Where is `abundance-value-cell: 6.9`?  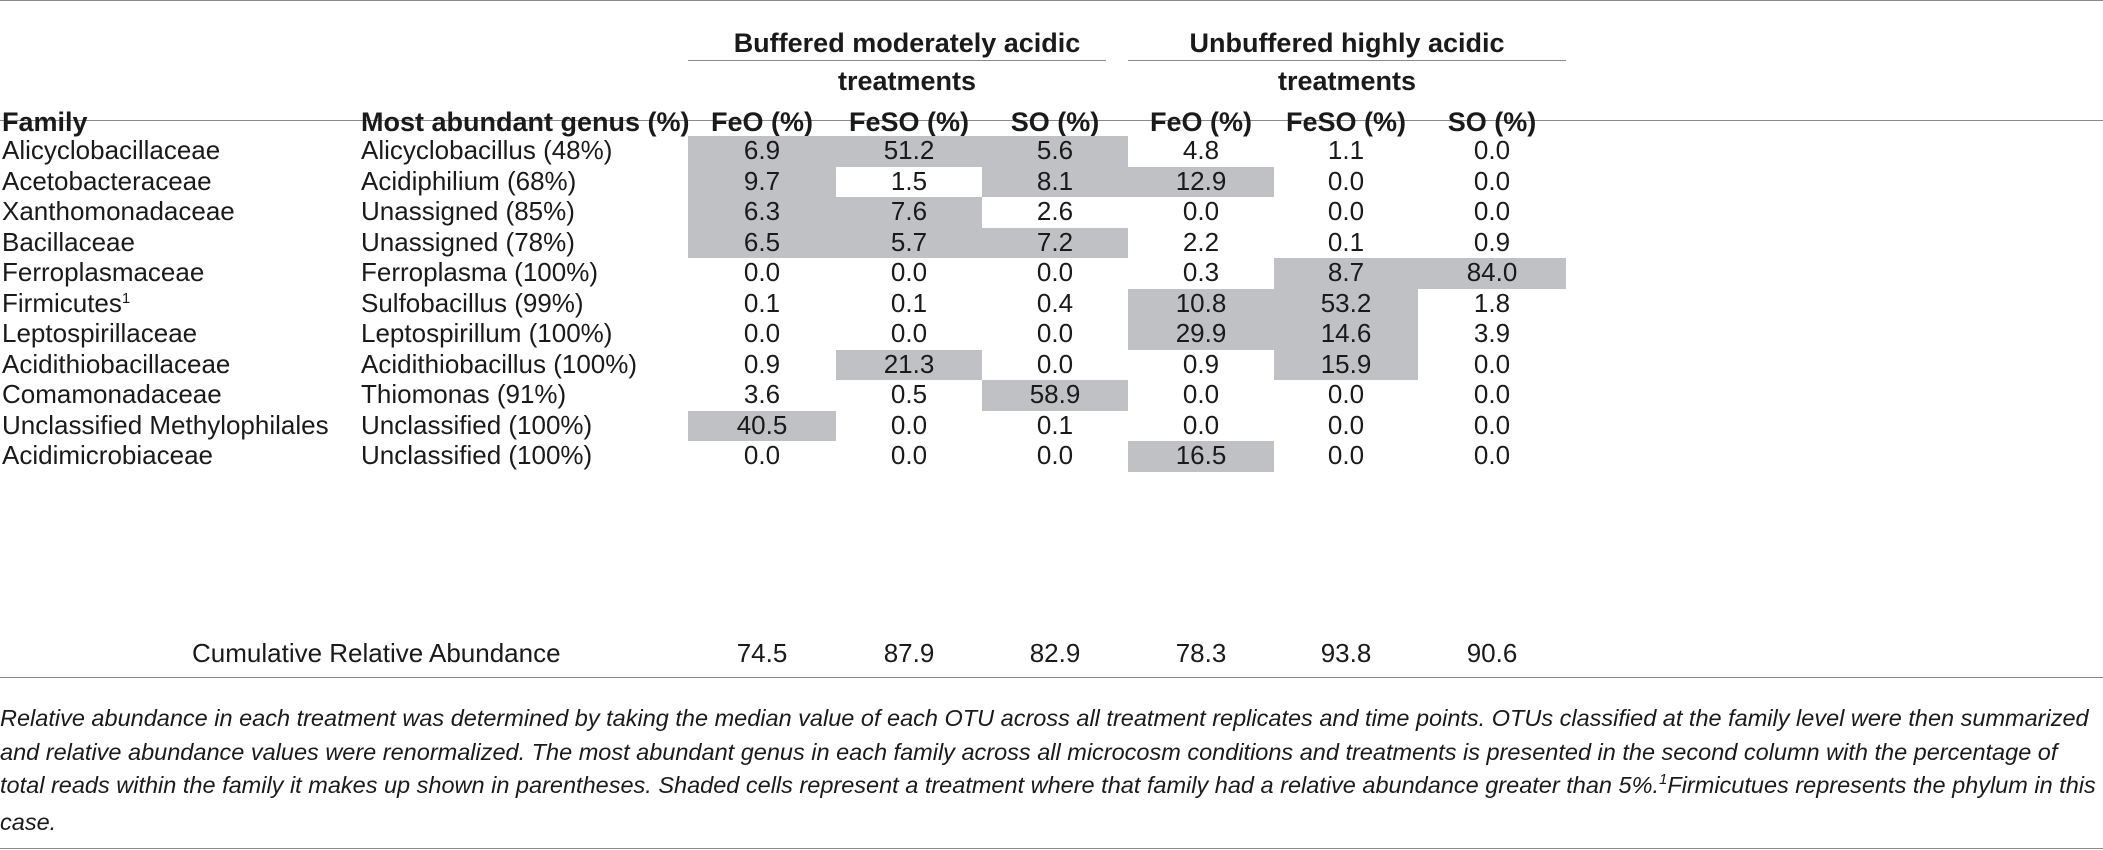 abundance-value-cell: 6.9 is located at coordinates (762, 150).